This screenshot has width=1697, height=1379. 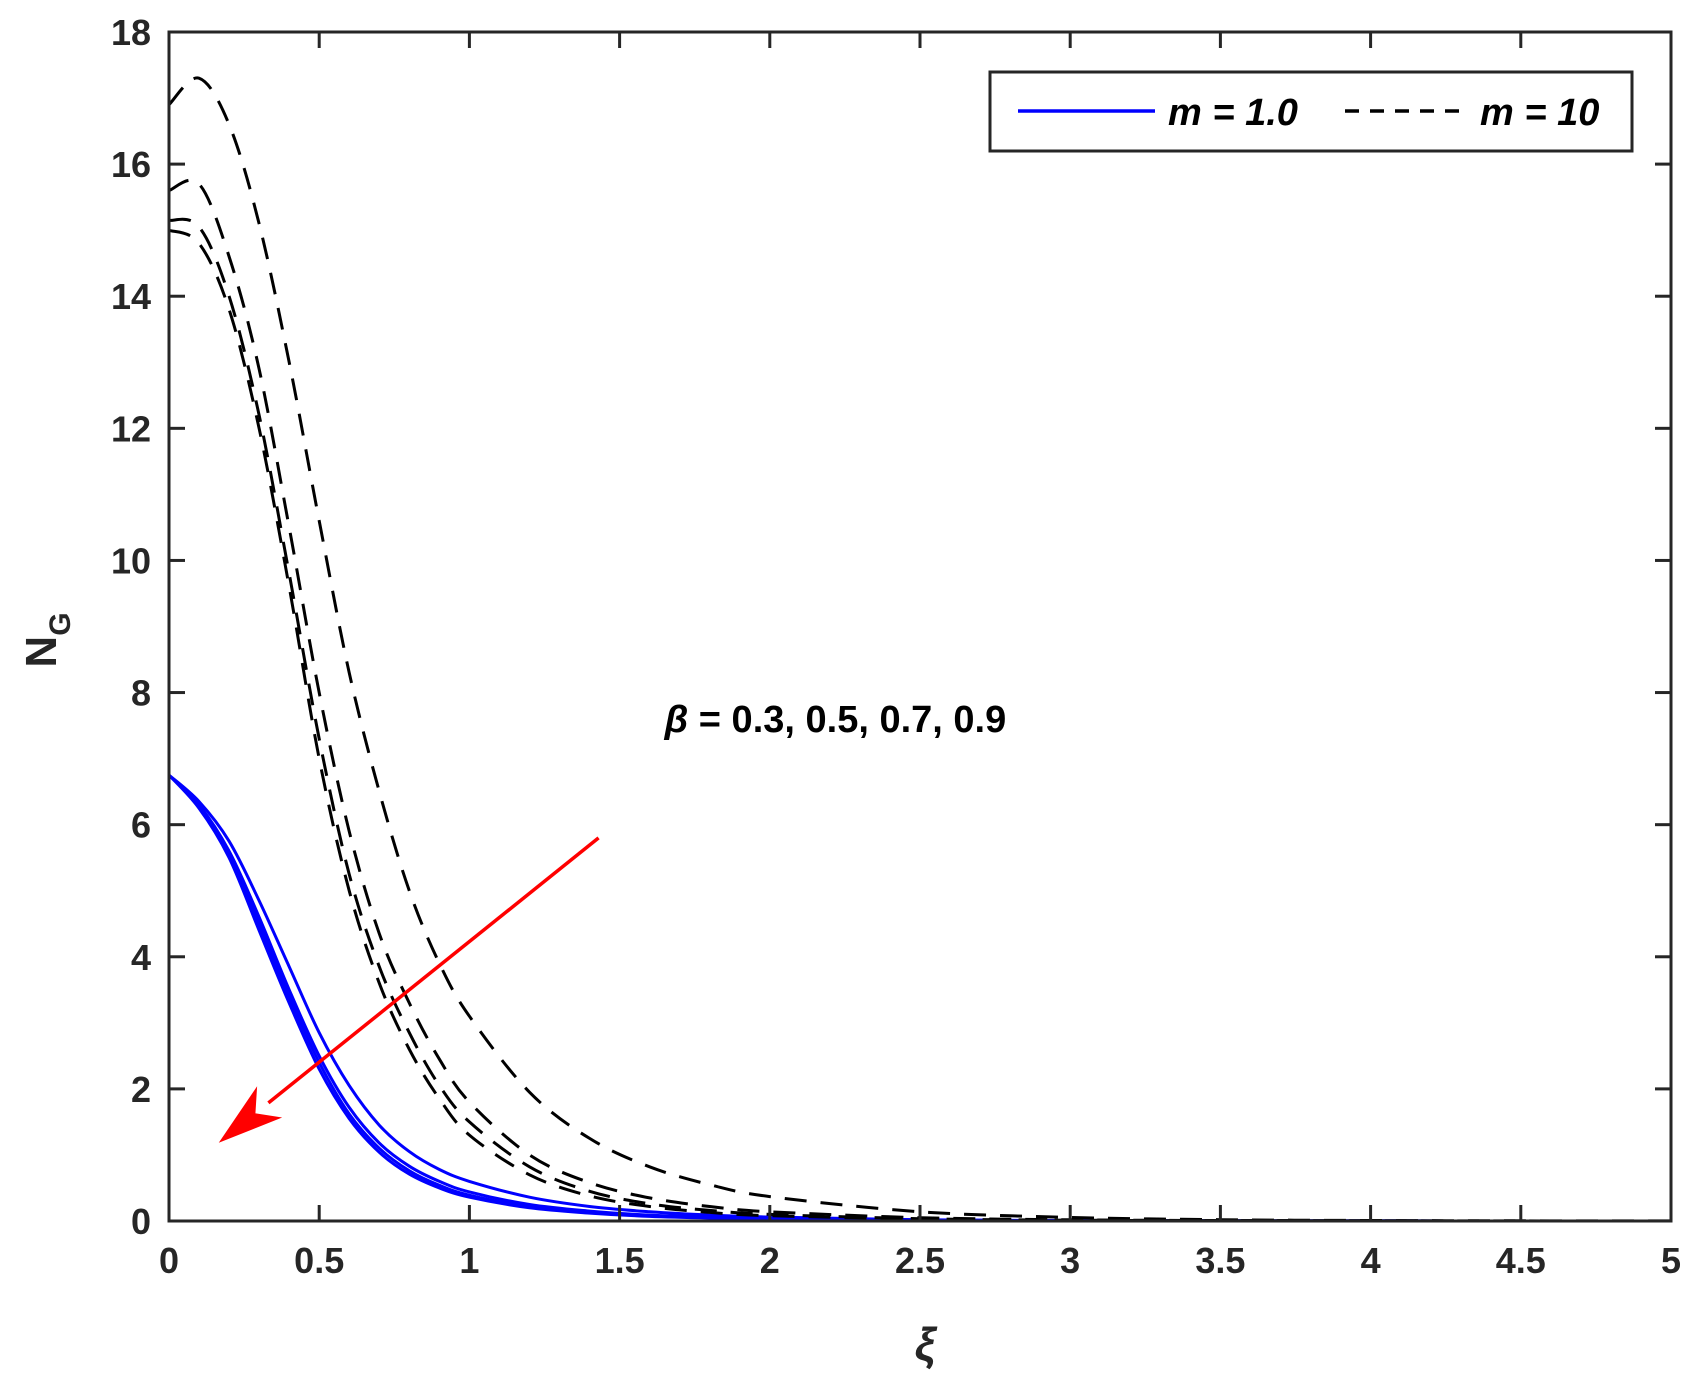 I want to click on legend-label-m1: m = 1.0, so click(x=1233, y=113).